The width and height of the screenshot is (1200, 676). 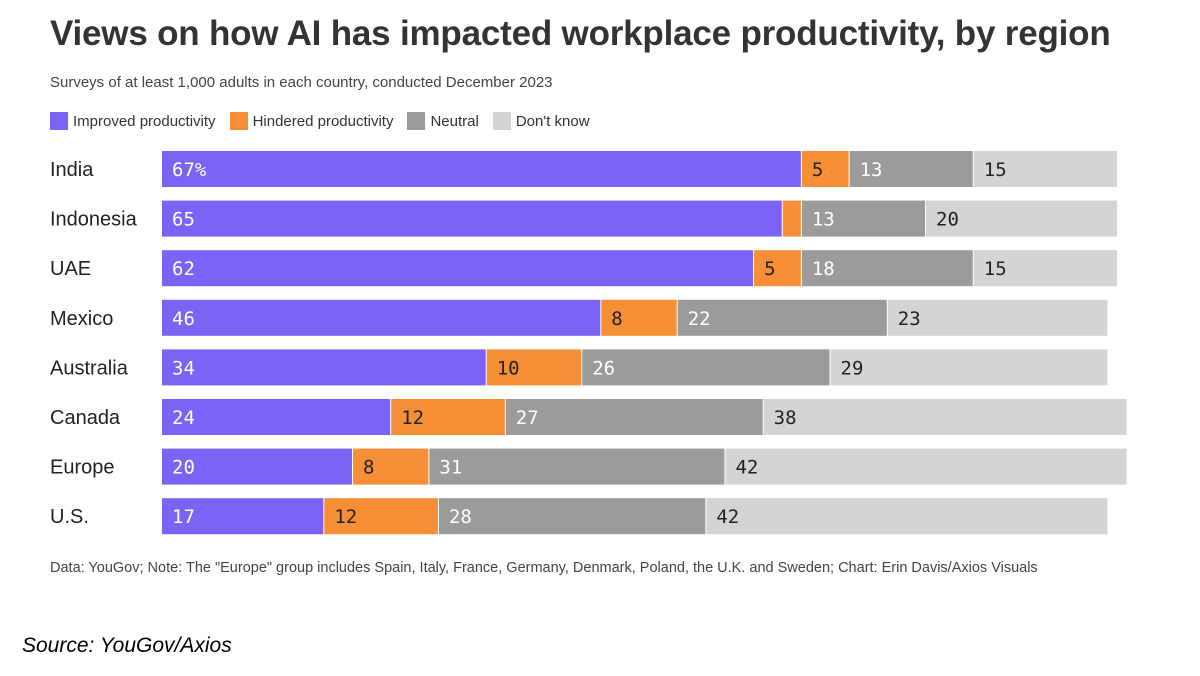 What do you see at coordinates (323, 121) in the screenshot?
I see `legend-label-hindered: Hindered productivity` at bounding box center [323, 121].